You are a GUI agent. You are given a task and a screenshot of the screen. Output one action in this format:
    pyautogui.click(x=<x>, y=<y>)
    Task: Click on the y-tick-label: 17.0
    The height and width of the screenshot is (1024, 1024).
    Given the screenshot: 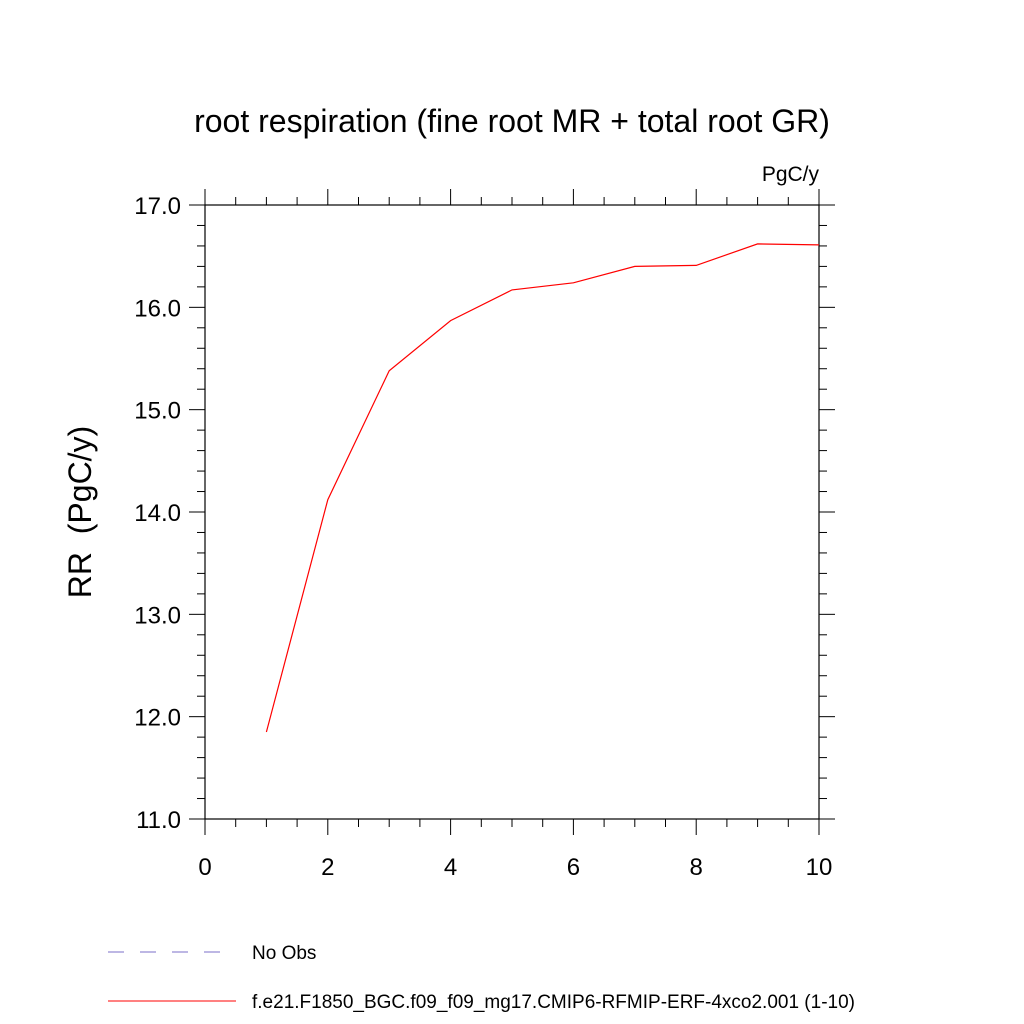 What is the action you would take?
    pyautogui.click(x=157, y=206)
    